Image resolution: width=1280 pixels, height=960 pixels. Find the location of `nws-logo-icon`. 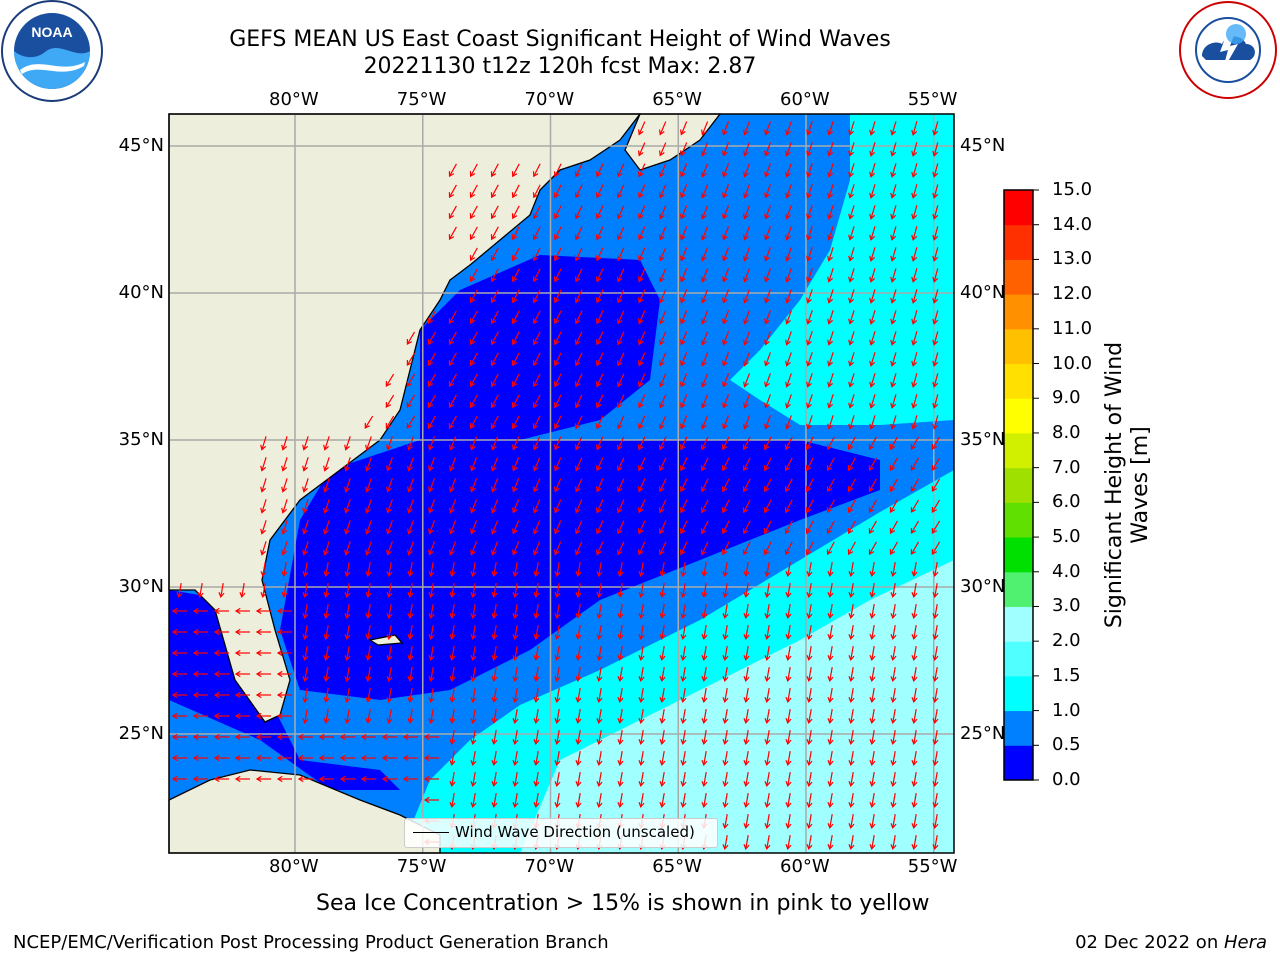

nws-logo-icon is located at coordinates (1228, 50).